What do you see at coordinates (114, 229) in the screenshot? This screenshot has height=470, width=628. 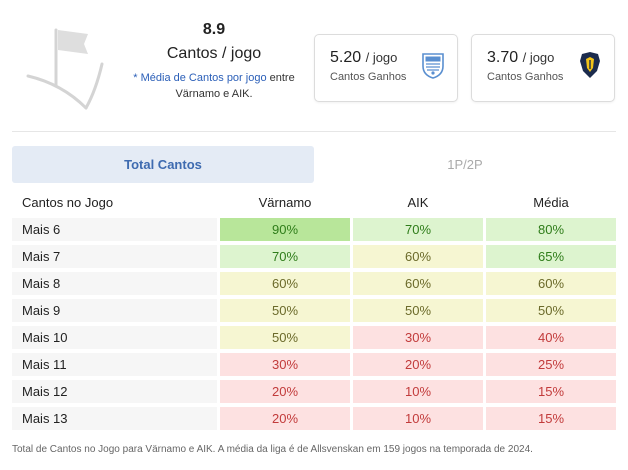 I see `row-label: Mais 6` at bounding box center [114, 229].